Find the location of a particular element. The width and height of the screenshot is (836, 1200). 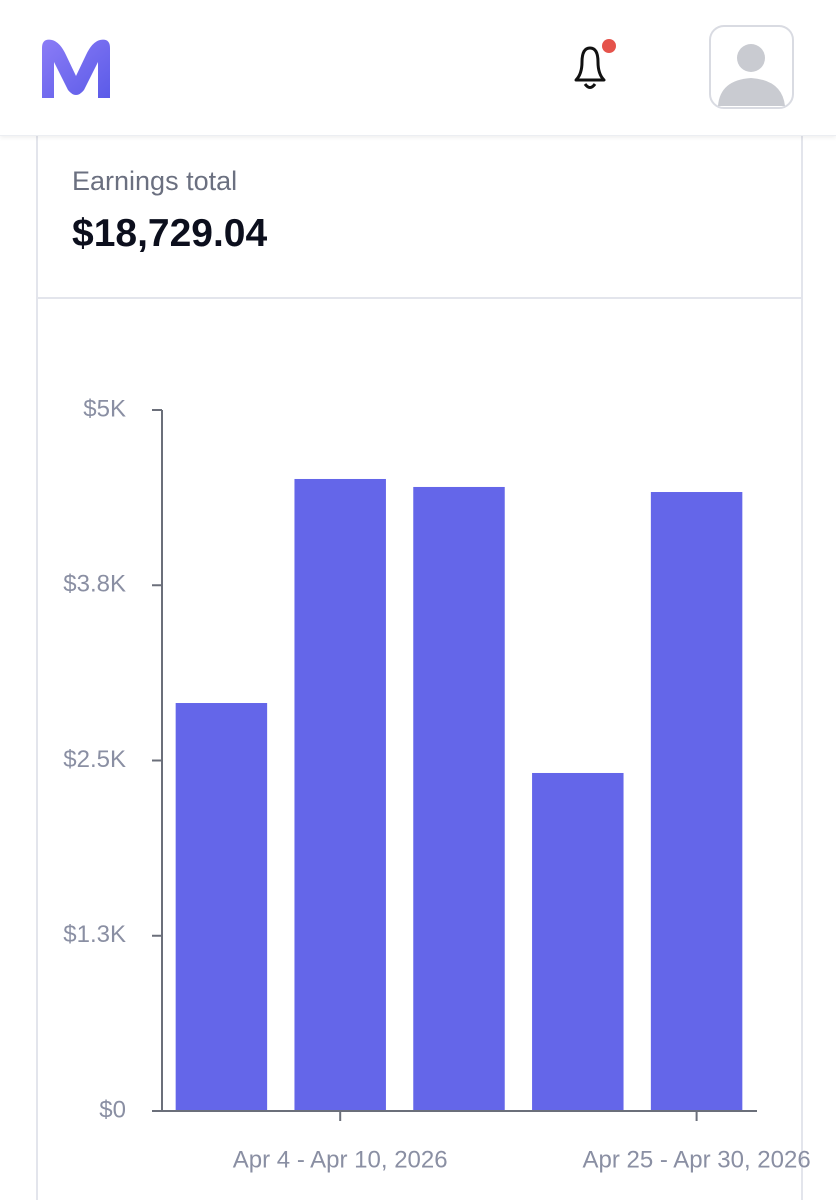

card-header: Earnings total $18,729.04 is located at coordinates (419, 217).